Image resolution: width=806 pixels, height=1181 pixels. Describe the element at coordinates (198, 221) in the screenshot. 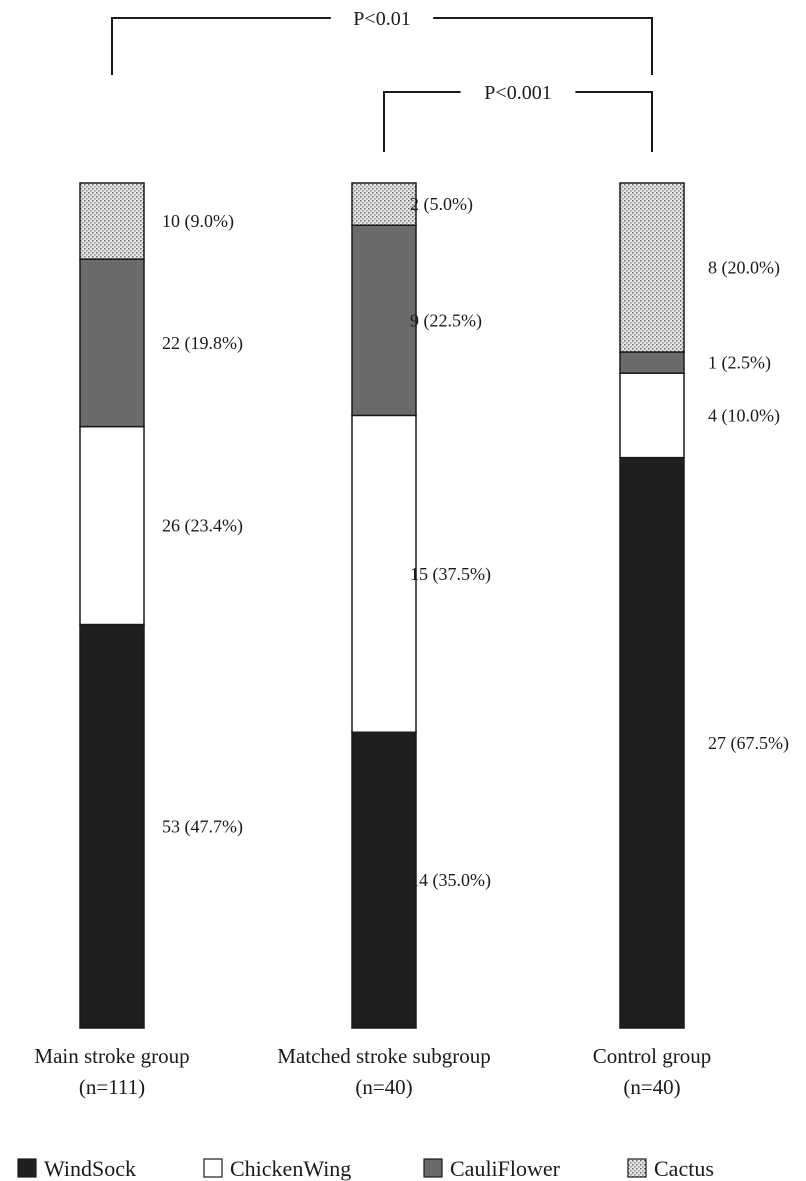

I see `data-label-cactus-0: 10 (9.0%)` at that location.